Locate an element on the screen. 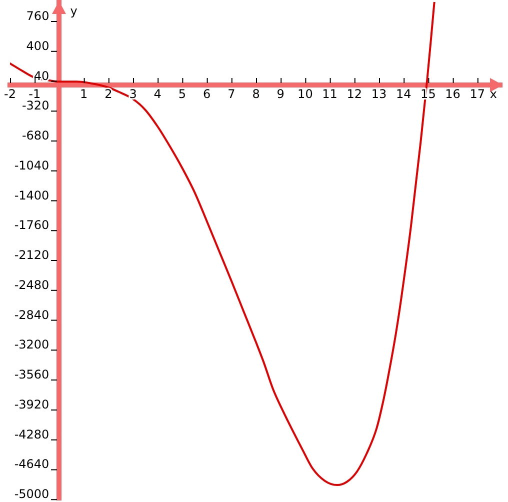  x-tick-label: 12 is located at coordinates (354, 94).